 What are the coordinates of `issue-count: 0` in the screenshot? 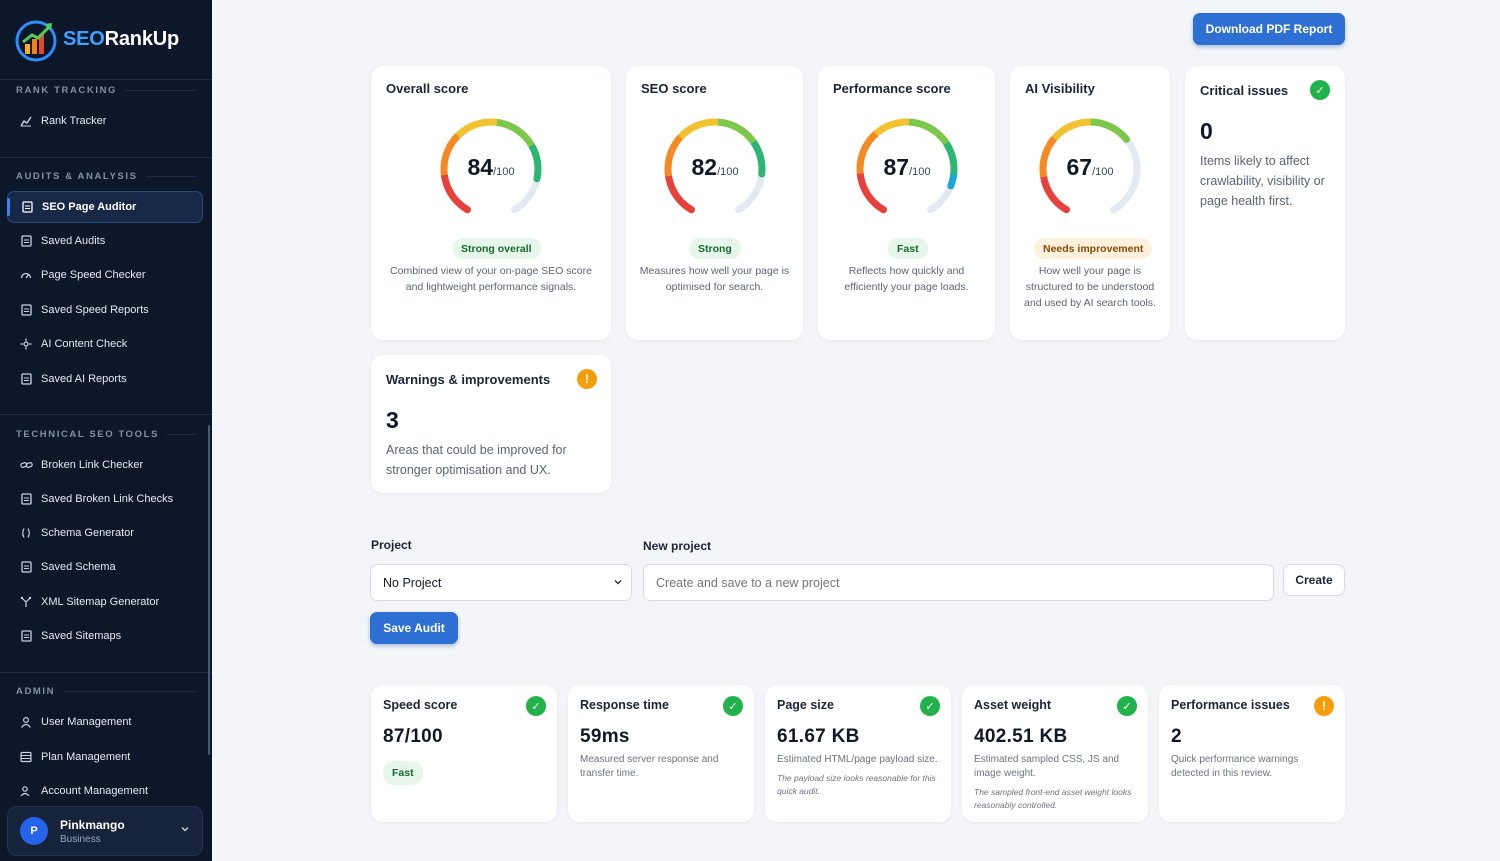 It's located at (1206, 131).